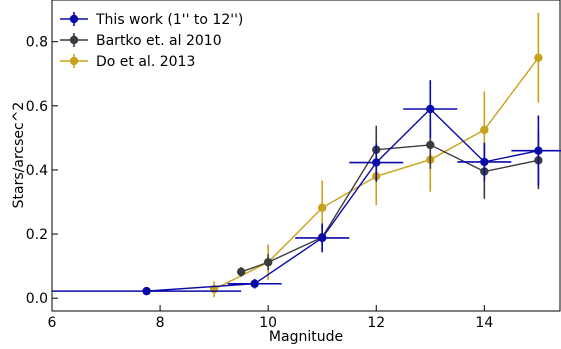  What do you see at coordinates (37, 299) in the screenshot?
I see `y-tick-label: 0.0` at bounding box center [37, 299].